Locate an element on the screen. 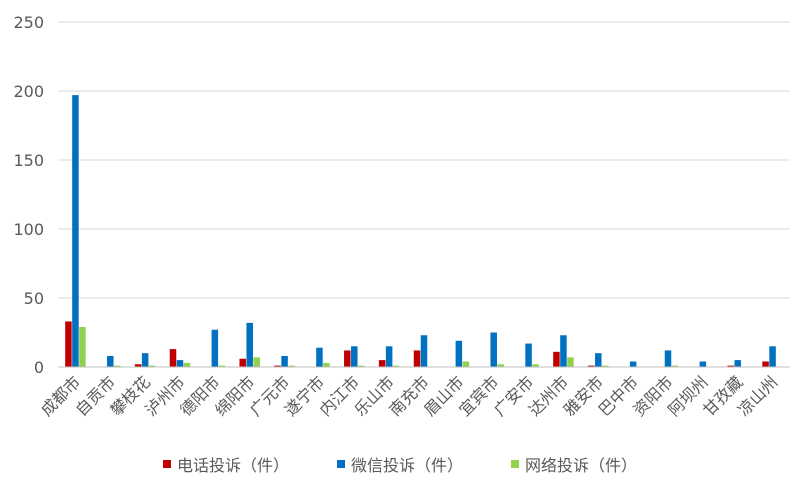  y-tick-label: 250 is located at coordinates (28, 22).